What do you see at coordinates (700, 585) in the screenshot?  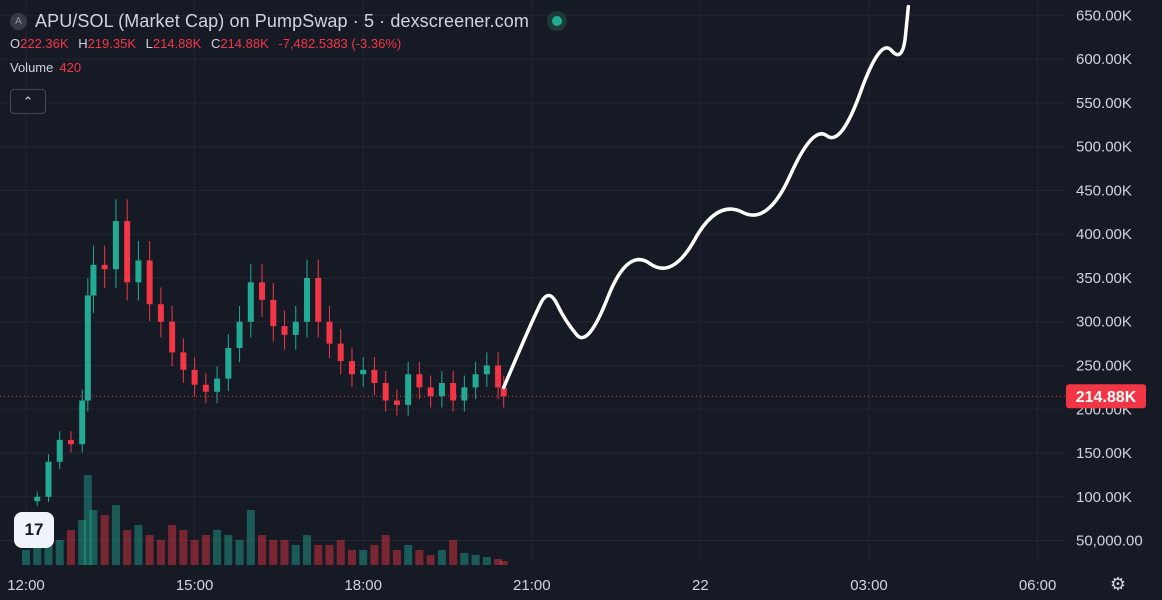 I see `x-tick-label: 22` at bounding box center [700, 585].